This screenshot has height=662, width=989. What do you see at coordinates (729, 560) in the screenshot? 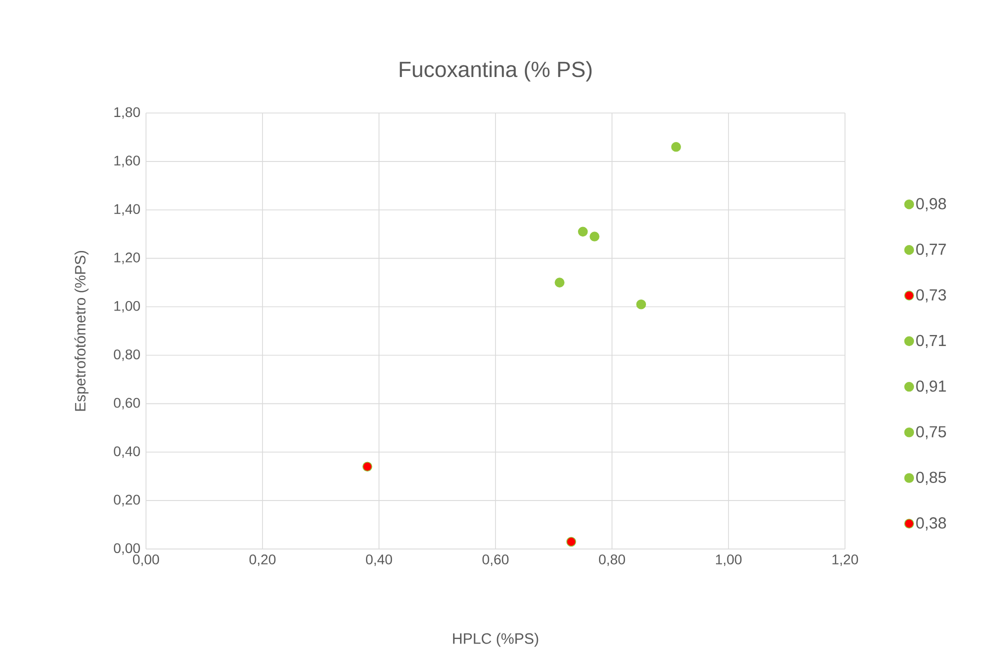
I see `x-tick-label: 1,00` at bounding box center [729, 560].